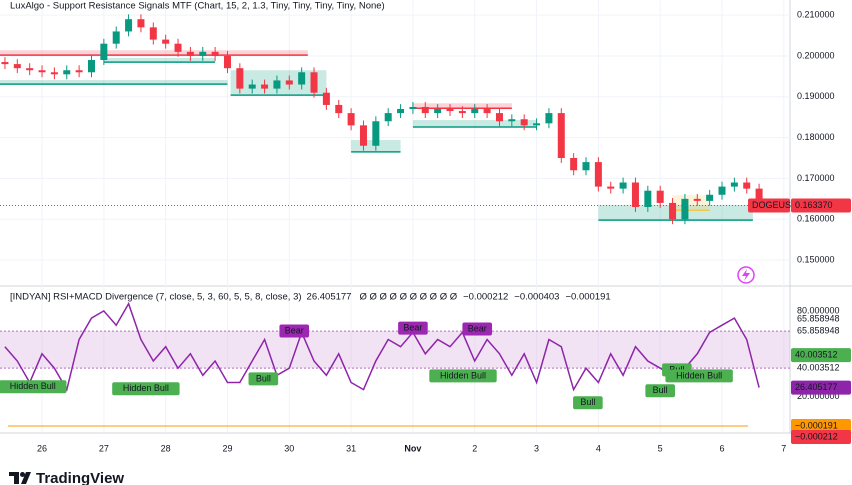  What do you see at coordinates (816, 387) in the screenshot?
I see `axis-tag-label: 26.405177` at bounding box center [816, 387].